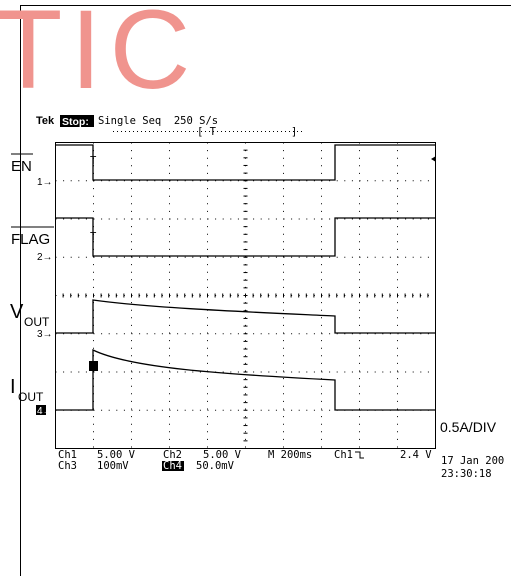 The image size is (511, 576). I want to click on date: 17 Jan 200, so click(472, 461).